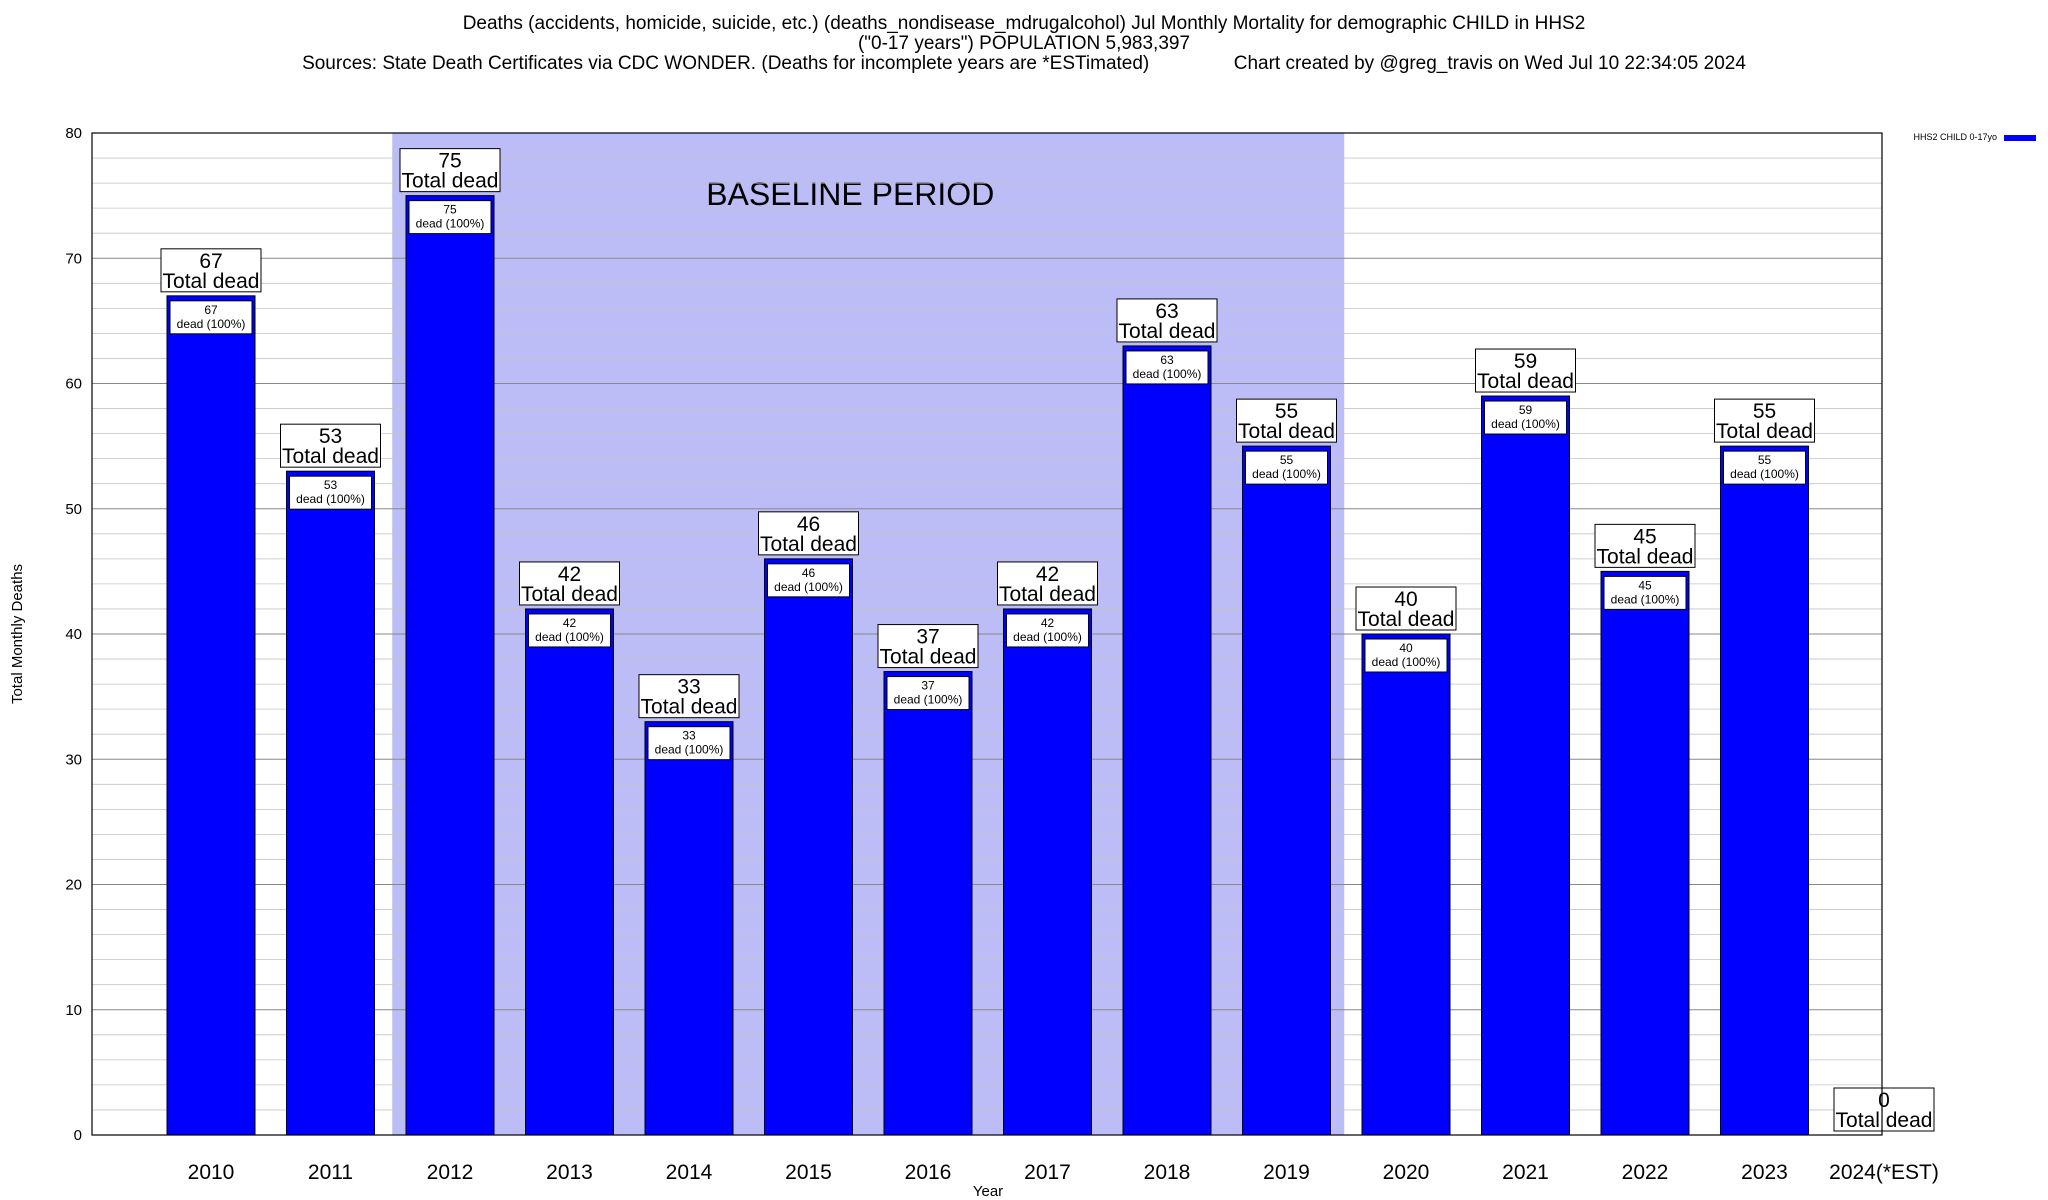 Image resolution: width=2048 pixels, height=1200 pixels. What do you see at coordinates (1287, 460) in the screenshot?
I see `inner-value-label: 55` at bounding box center [1287, 460].